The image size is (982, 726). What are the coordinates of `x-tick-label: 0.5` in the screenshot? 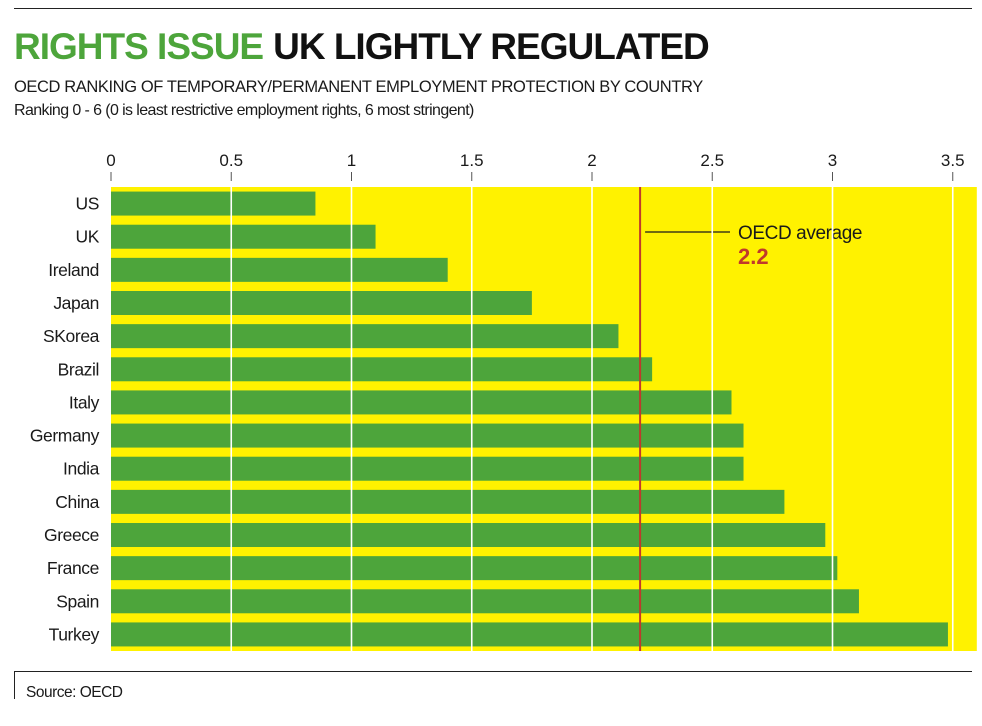 It's located at (231, 160).